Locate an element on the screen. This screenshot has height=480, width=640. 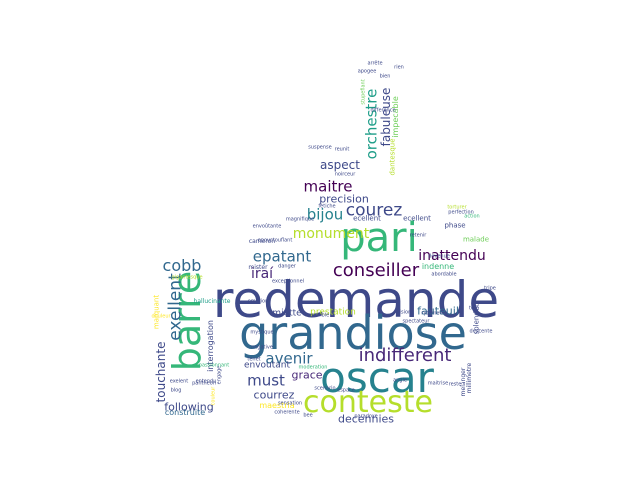
cloud-word: fauteuil is located at coordinates (438, 311).